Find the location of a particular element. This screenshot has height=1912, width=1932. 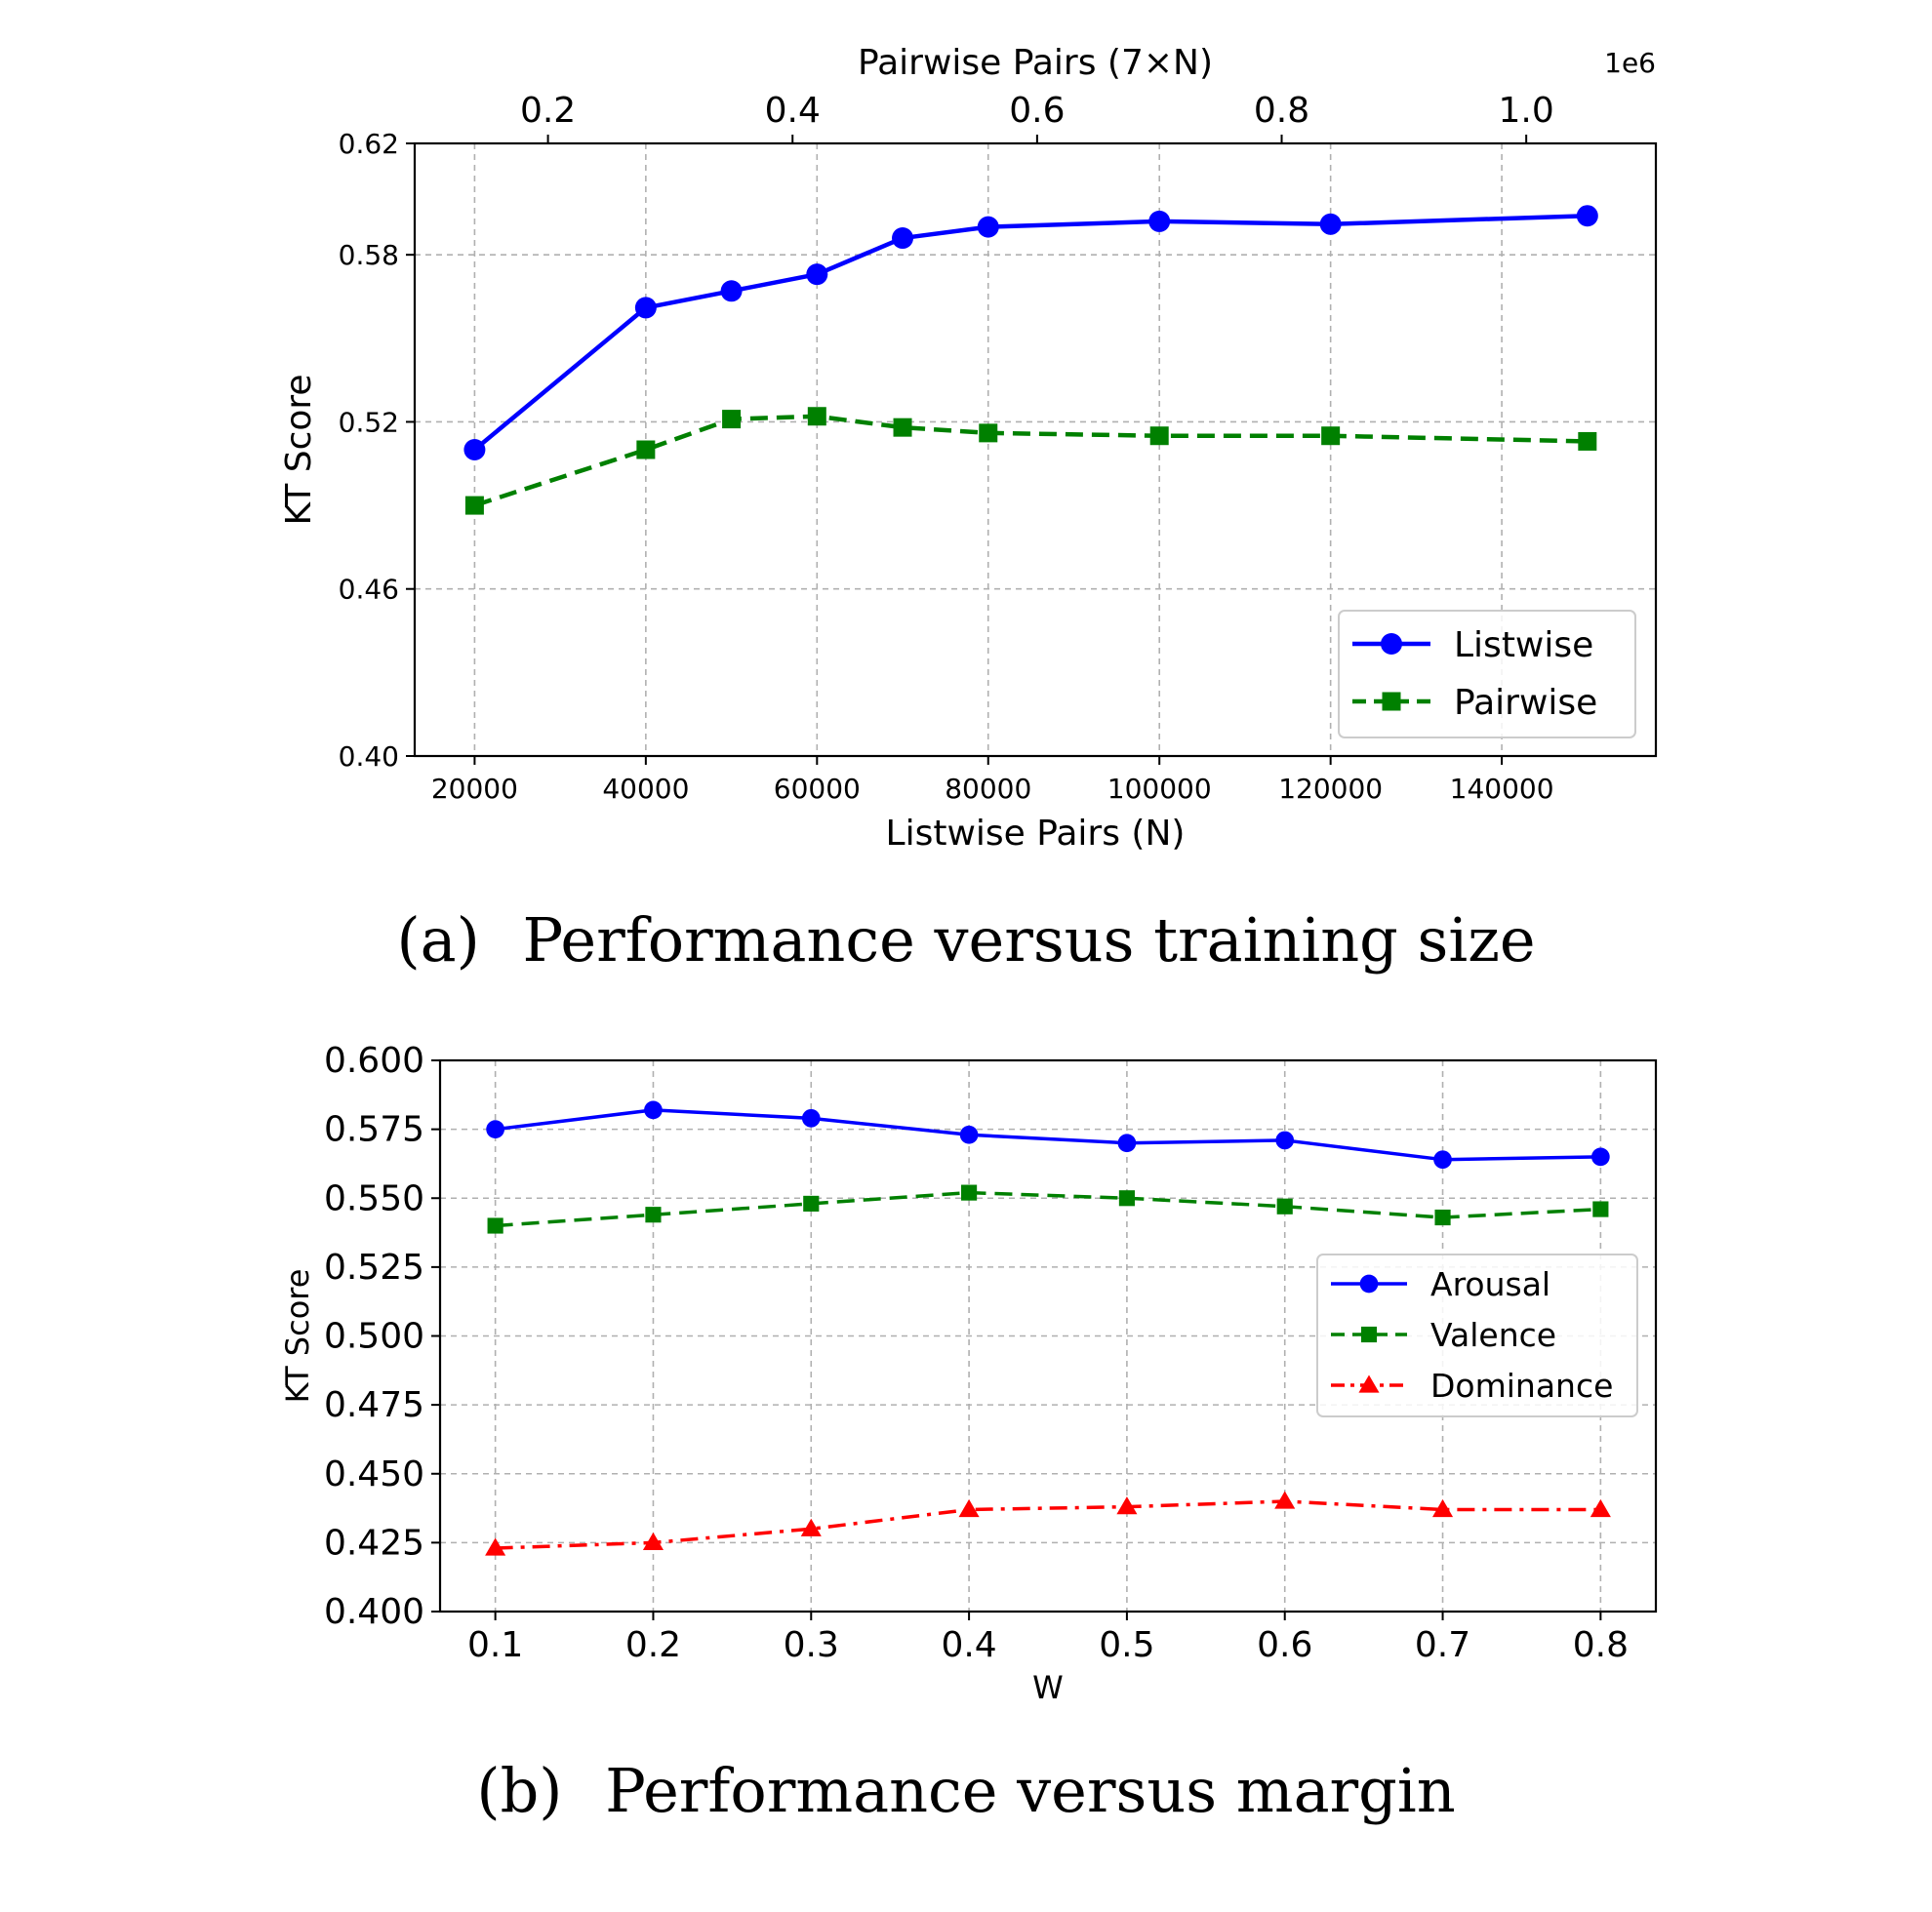

y-tick-label: 0.46 is located at coordinates (369, 590).